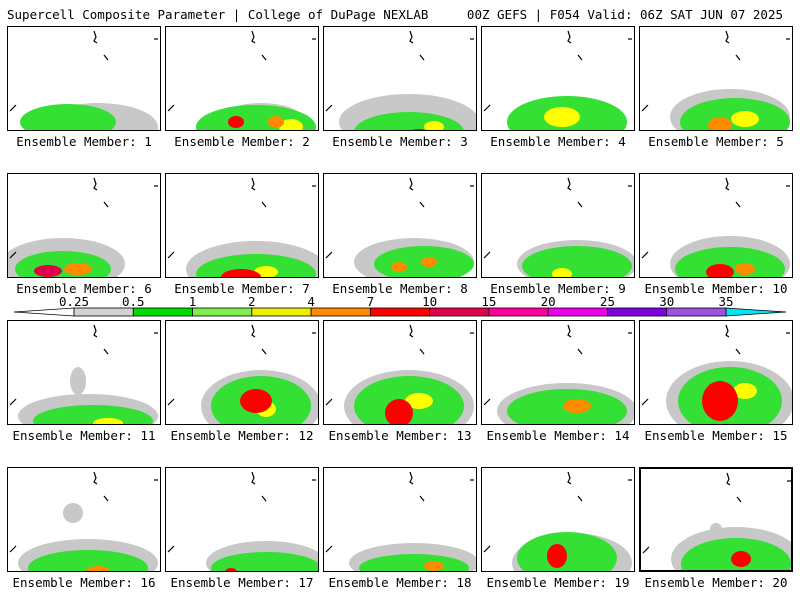 This screenshot has width=800, height=600. What do you see at coordinates (400, 582) in the screenshot?
I see `ensemble-member-label: Ensemble Member: 18` at bounding box center [400, 582].